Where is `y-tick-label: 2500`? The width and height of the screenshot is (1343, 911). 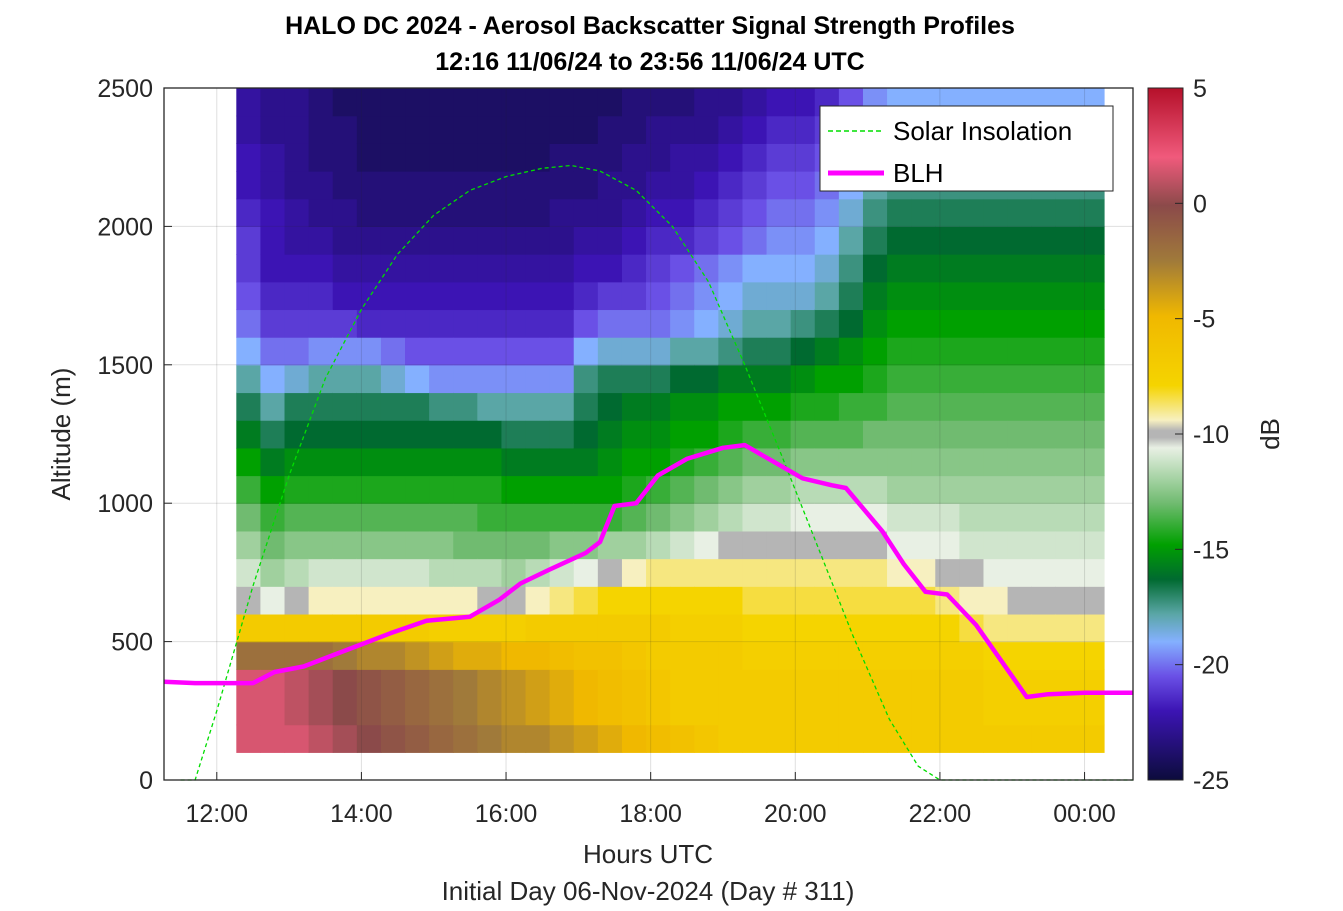 y-tick-label: 2500 is located at coordinates (125, 89).